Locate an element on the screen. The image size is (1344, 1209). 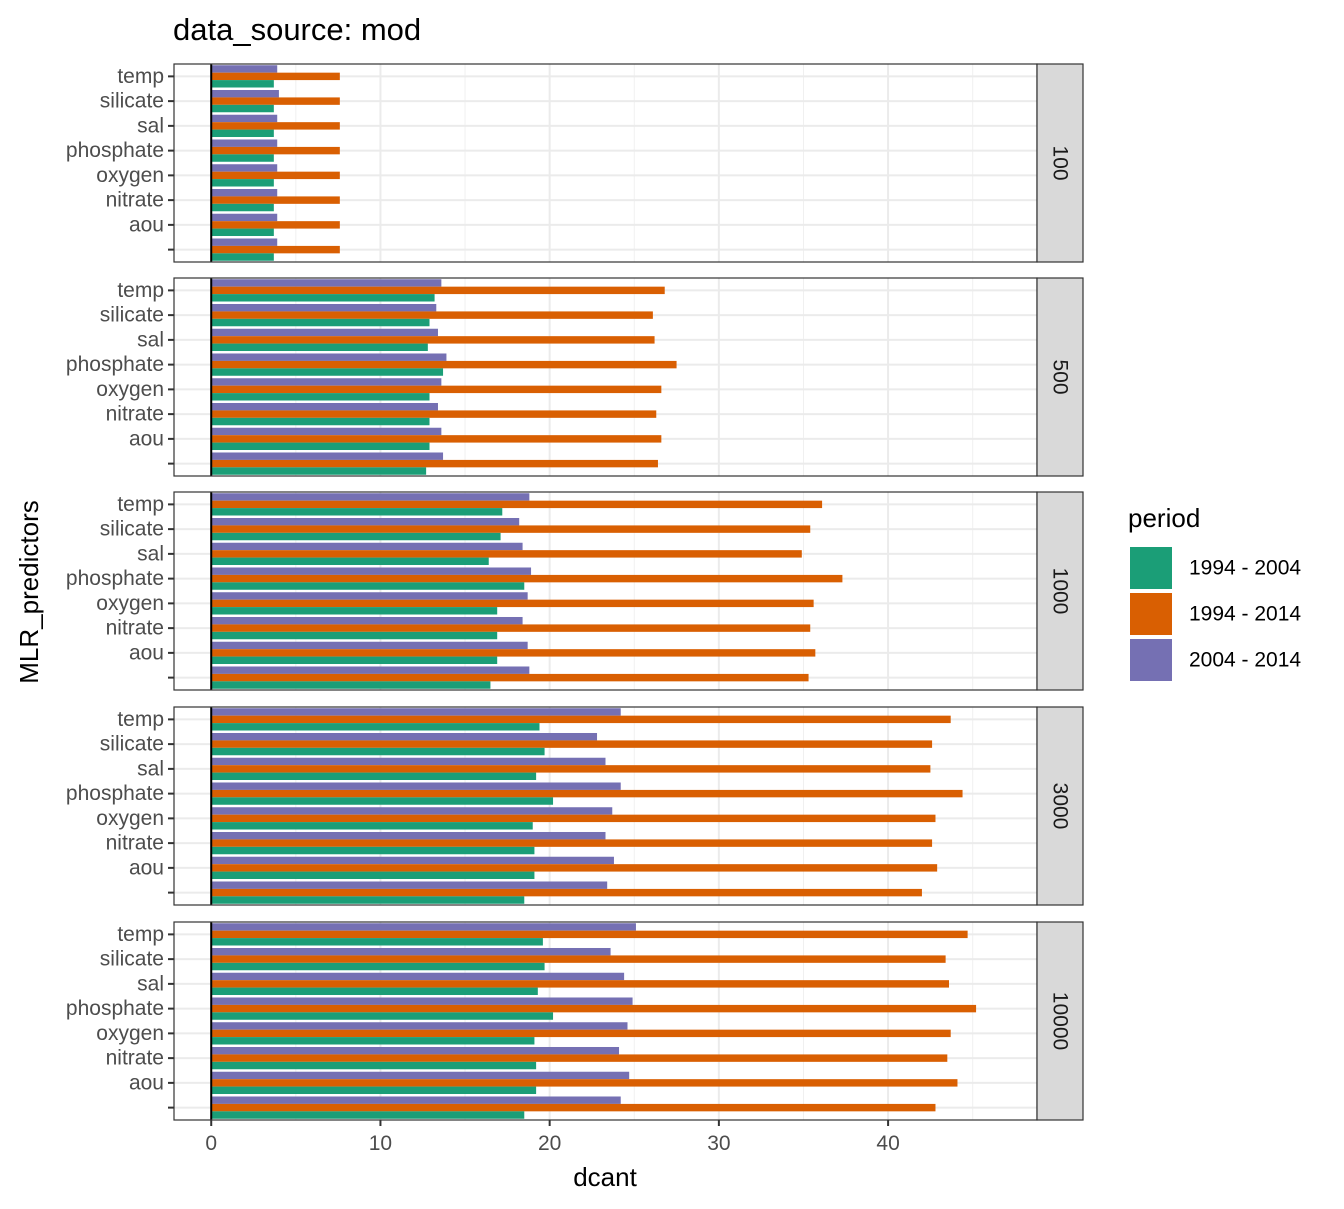
bar-3000-aou-1994-2004 is located at coordinates (373, 875).